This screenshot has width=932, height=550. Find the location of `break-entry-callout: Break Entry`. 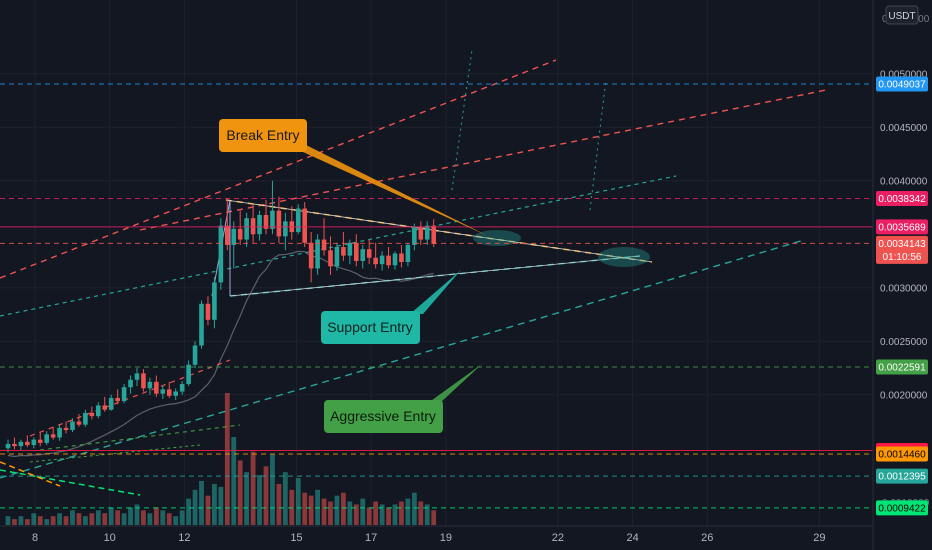

break-entry-callout: Break Entry is located at coordinates (353, 177).